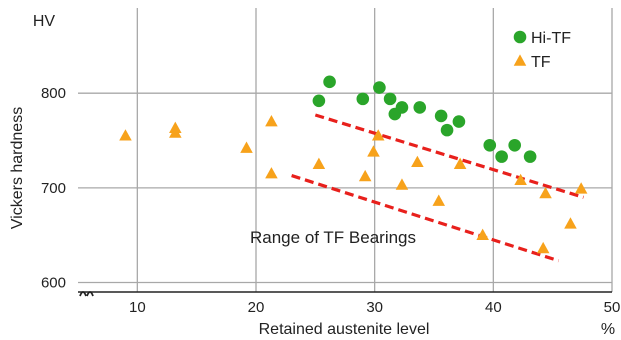 Image resolution: width=621 pixels, height=340 pixels. What do you see at coordinates (493, 307) in the screenshot?
I see `x-tick-label: 40` at bounding box center [493, 307].